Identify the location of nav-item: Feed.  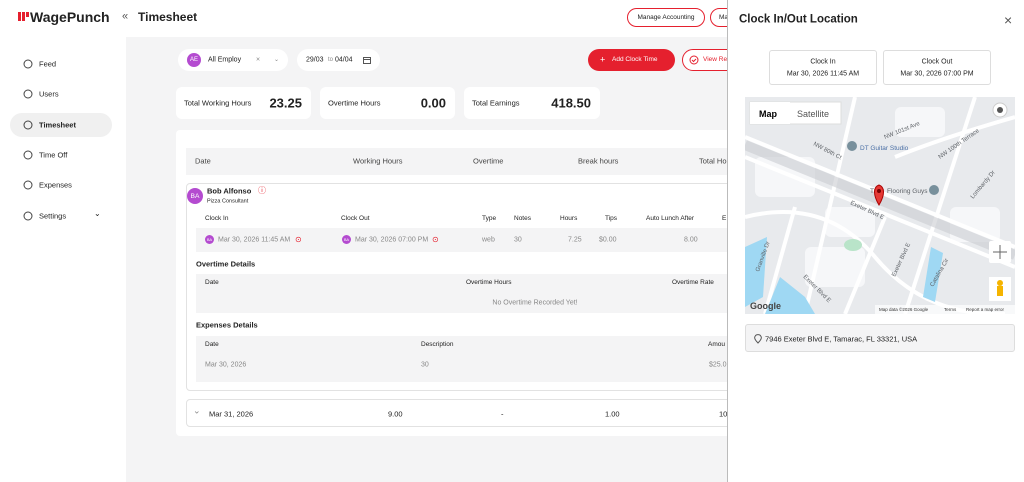
(48, 64).